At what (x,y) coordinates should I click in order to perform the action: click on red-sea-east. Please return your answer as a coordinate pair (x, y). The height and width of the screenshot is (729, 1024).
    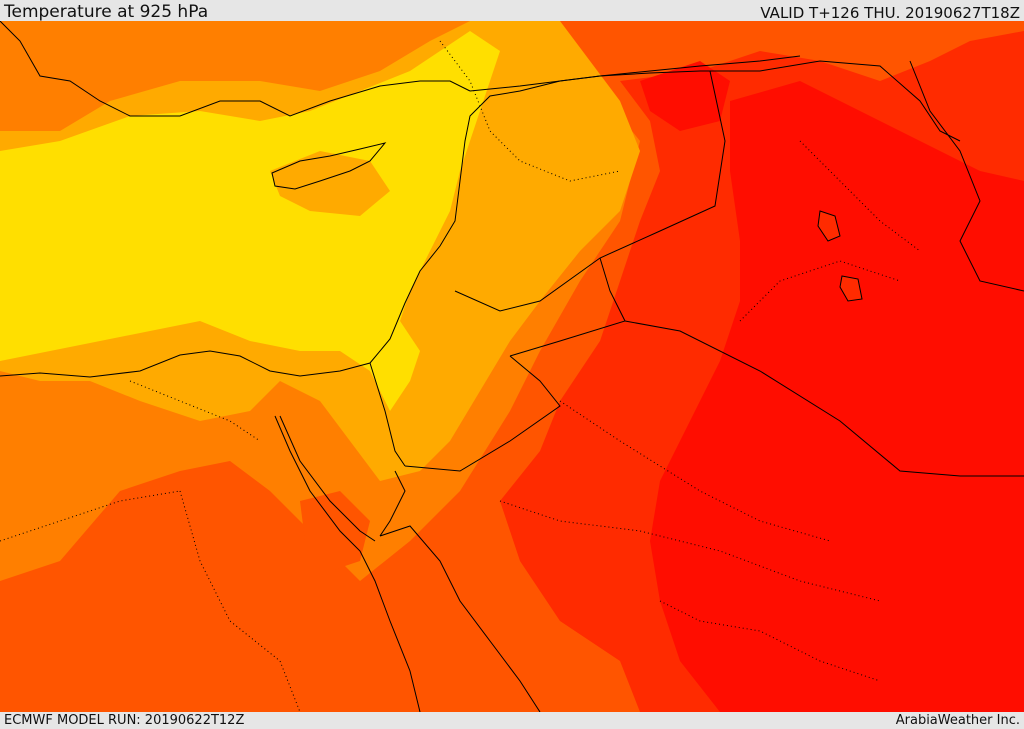
    Looking at the image, I should click on (460, 618).